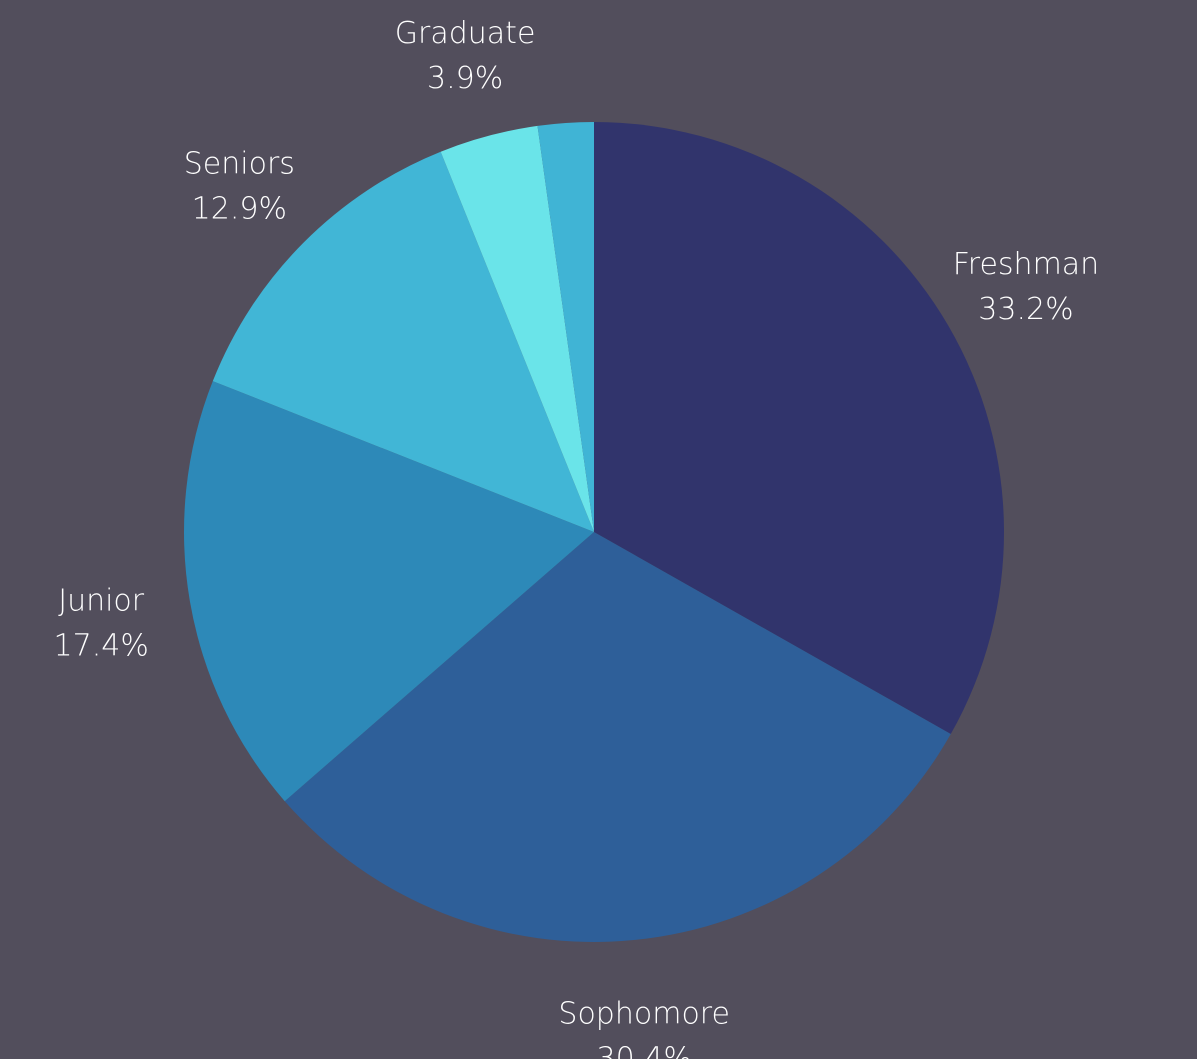  I want to click on pie-slice-junior, so click(389, 591).